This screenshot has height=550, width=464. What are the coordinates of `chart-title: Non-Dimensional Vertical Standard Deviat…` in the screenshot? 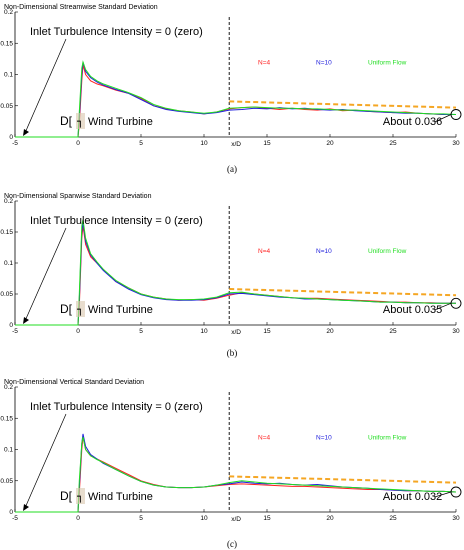 It's located at (74, 382).